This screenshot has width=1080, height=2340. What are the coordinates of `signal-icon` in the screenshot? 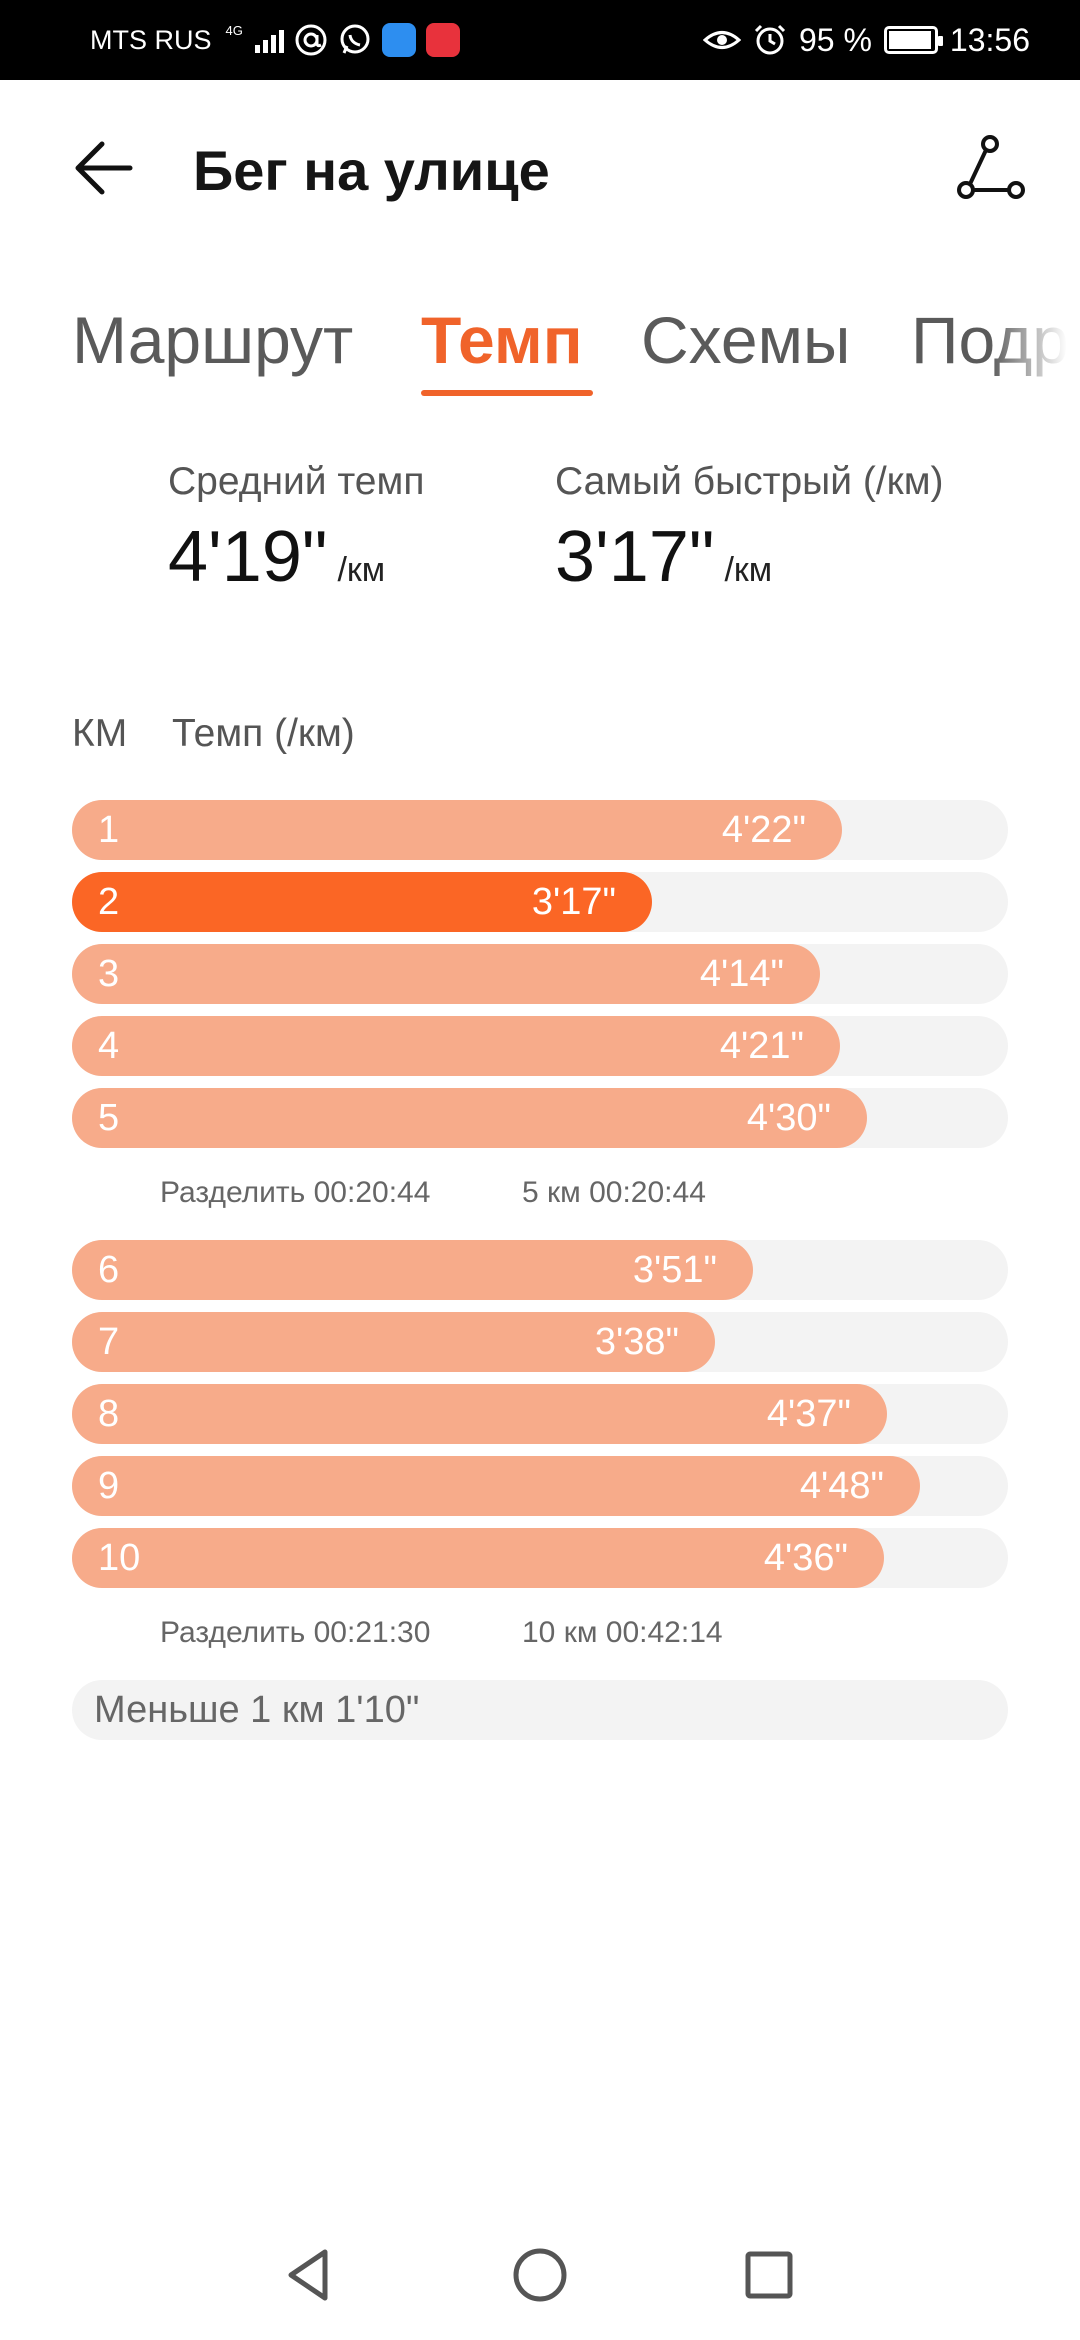 It's located at (269, 40).